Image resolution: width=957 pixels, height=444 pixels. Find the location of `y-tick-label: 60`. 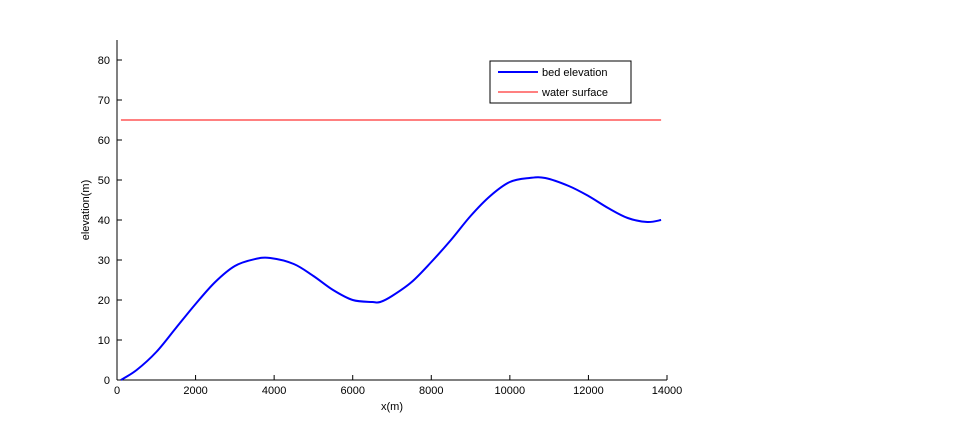

y-tick-label: 60 is located at coordinates (104, 141).